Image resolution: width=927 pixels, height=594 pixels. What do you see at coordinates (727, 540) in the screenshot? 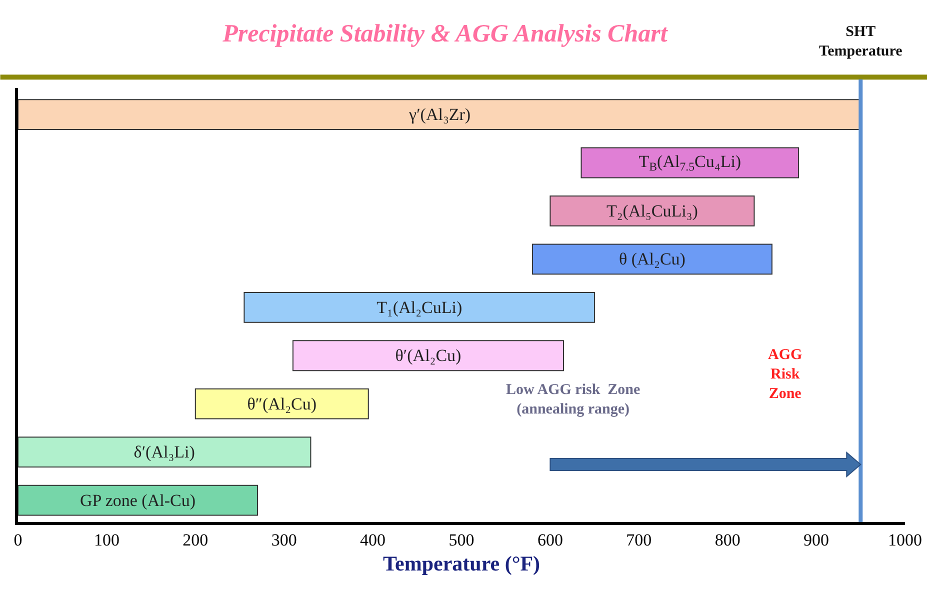
I see `x-tick-label: 800` at bounding box center [727, 540].